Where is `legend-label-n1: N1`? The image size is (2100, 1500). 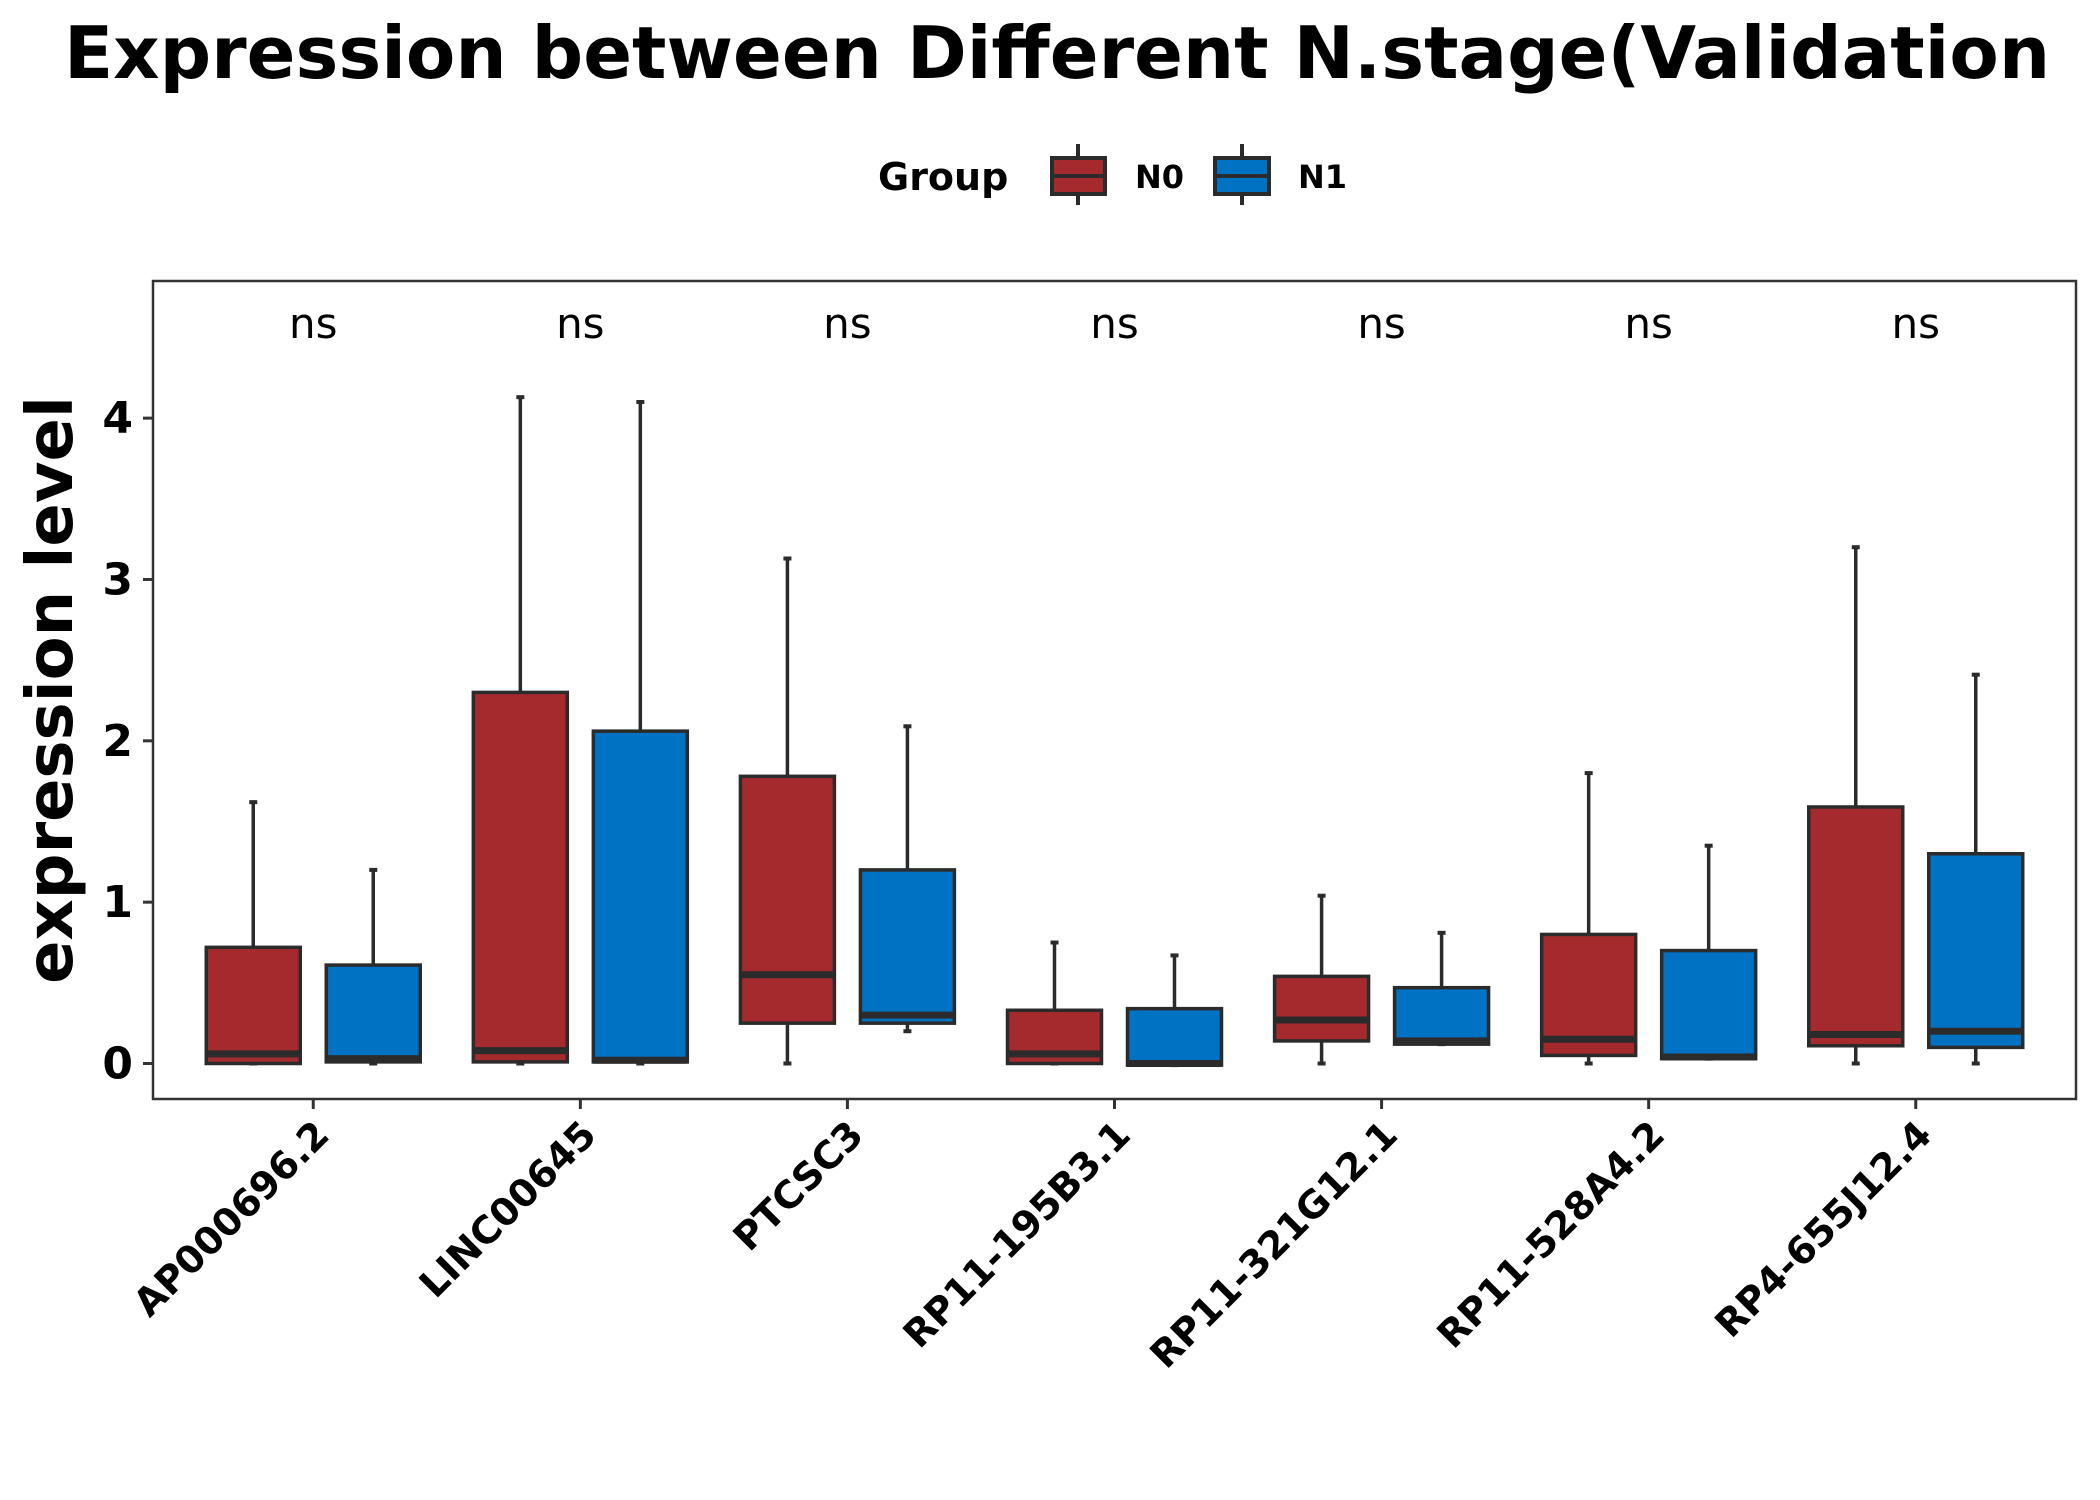 legend-label-n1: N1 is located at coordinates (1322, 177).